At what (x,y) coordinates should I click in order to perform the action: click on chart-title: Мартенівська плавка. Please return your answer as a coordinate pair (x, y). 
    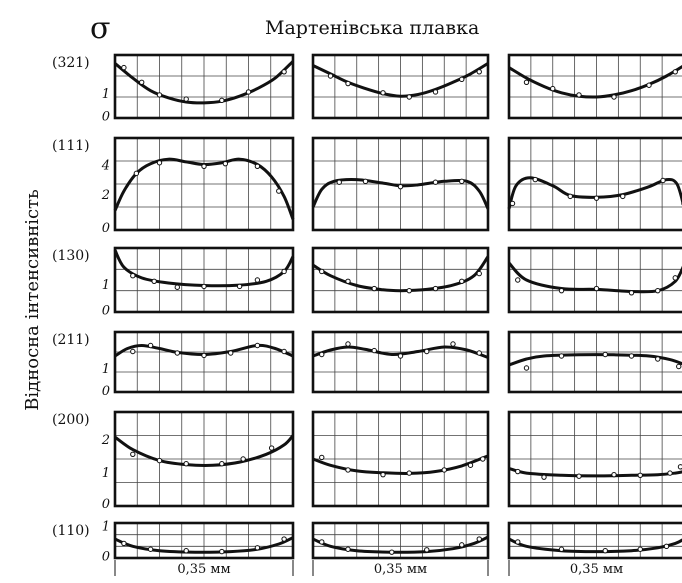
    Looking at the image, I should click on (372, 28).